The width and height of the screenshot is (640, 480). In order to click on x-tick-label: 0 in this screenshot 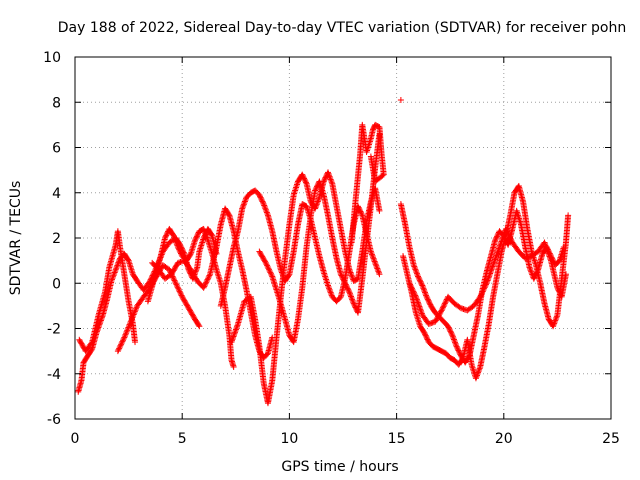, I will do `click(75, 439)`.